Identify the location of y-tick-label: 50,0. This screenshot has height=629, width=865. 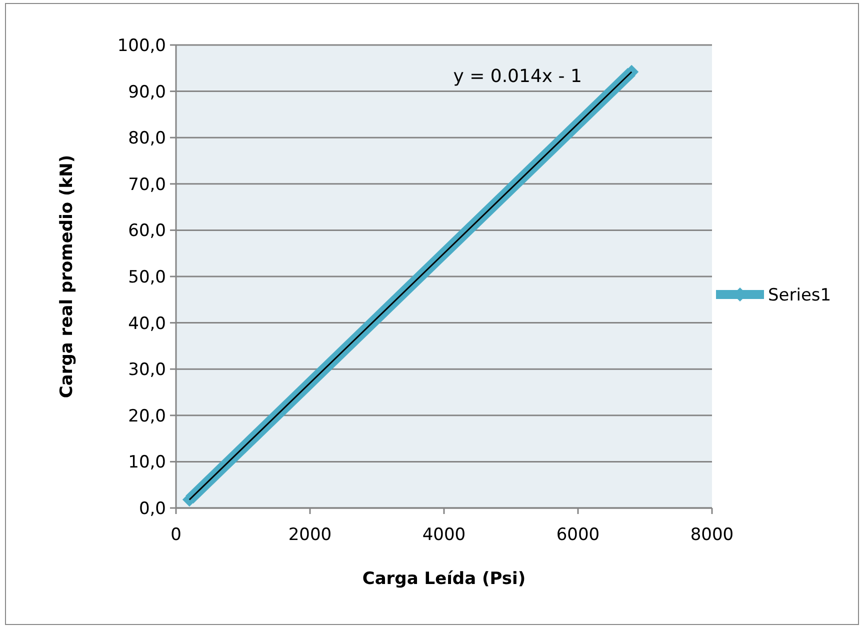
(147, 277).